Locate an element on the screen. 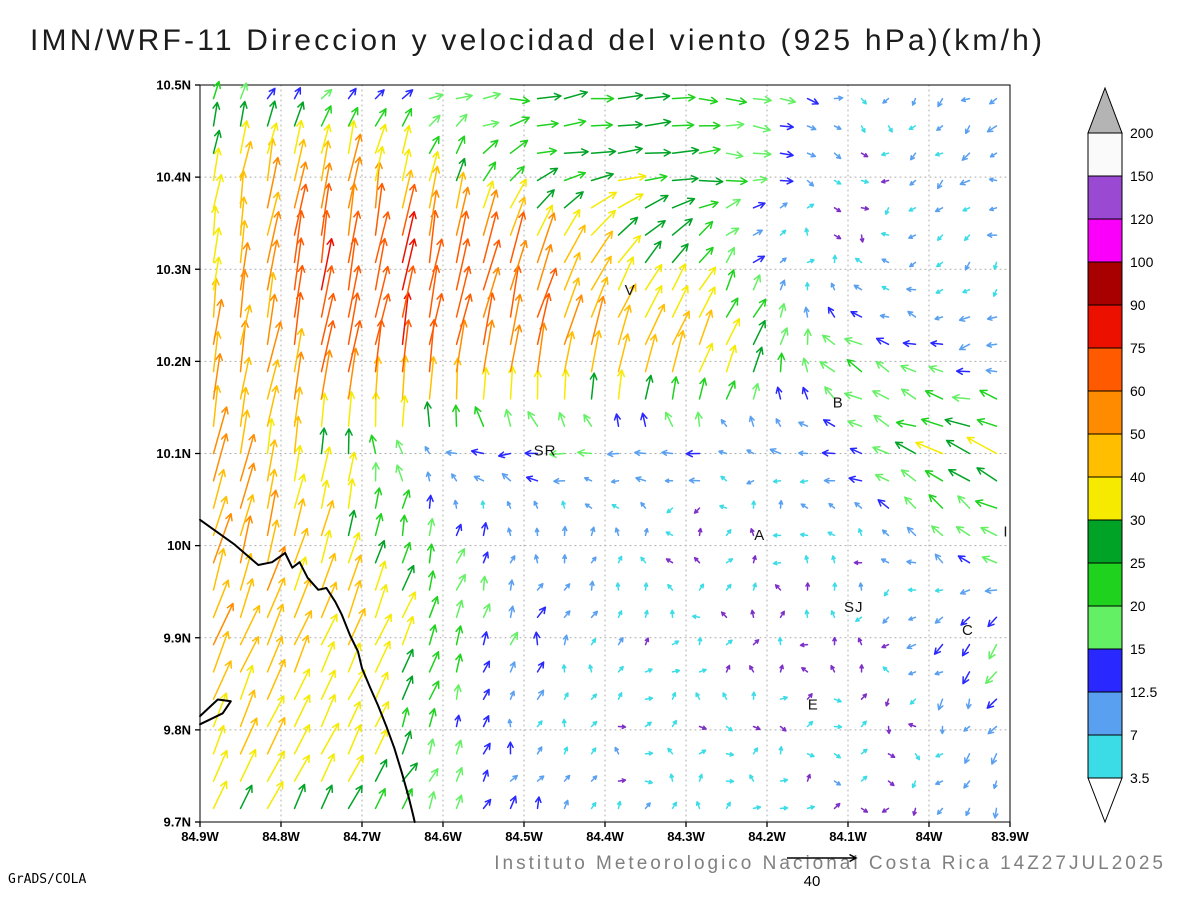  colorbar-band is located at coordinates (1105, 283).